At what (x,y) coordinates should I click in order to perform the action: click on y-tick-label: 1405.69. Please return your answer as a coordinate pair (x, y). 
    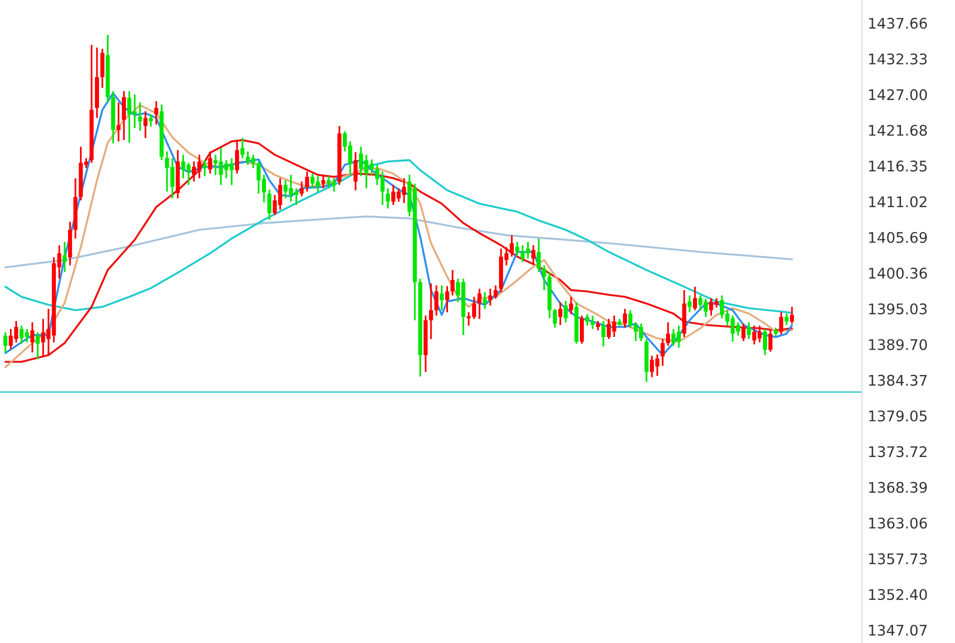
    Looking at the image, I should click on (898, 237).